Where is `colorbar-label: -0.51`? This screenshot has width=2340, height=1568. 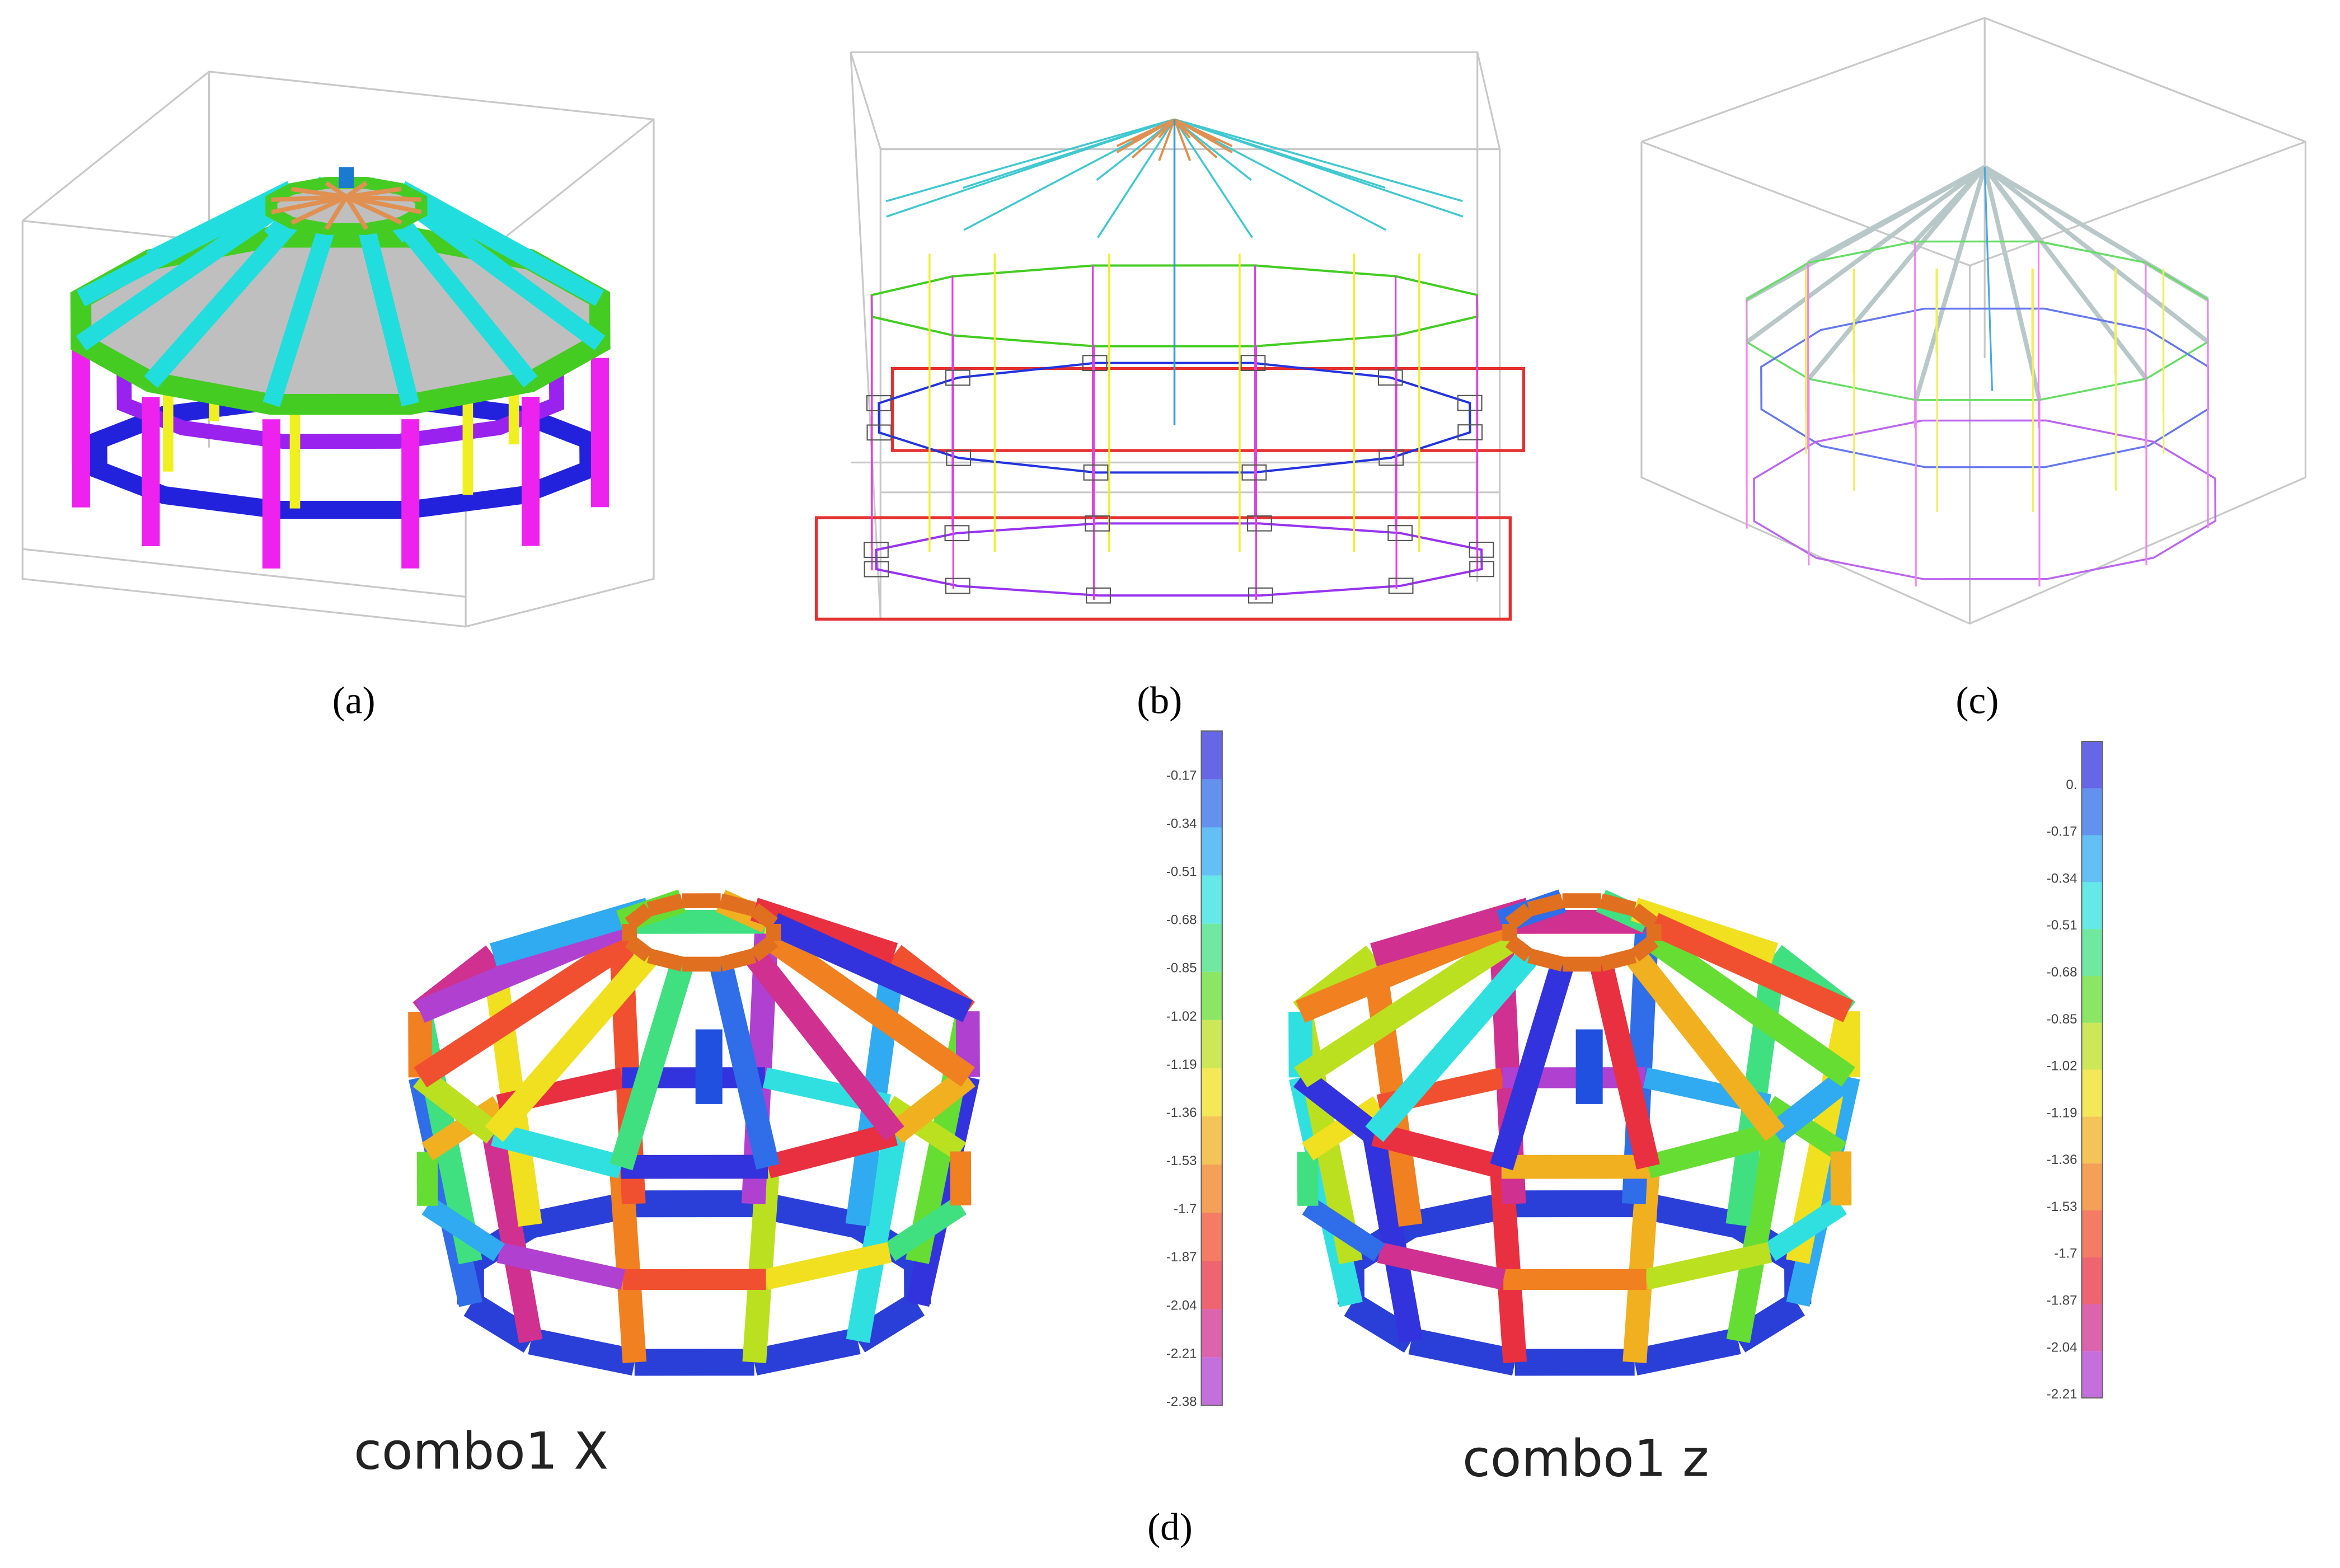
colorbar-label: -0.51 is located at coordinates (2062, 925).